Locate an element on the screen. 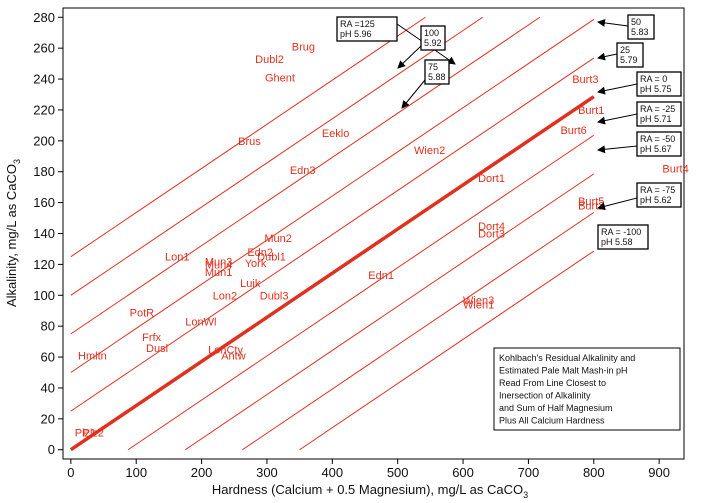  annotation-text: 100 is located at coordinates (431, 33).